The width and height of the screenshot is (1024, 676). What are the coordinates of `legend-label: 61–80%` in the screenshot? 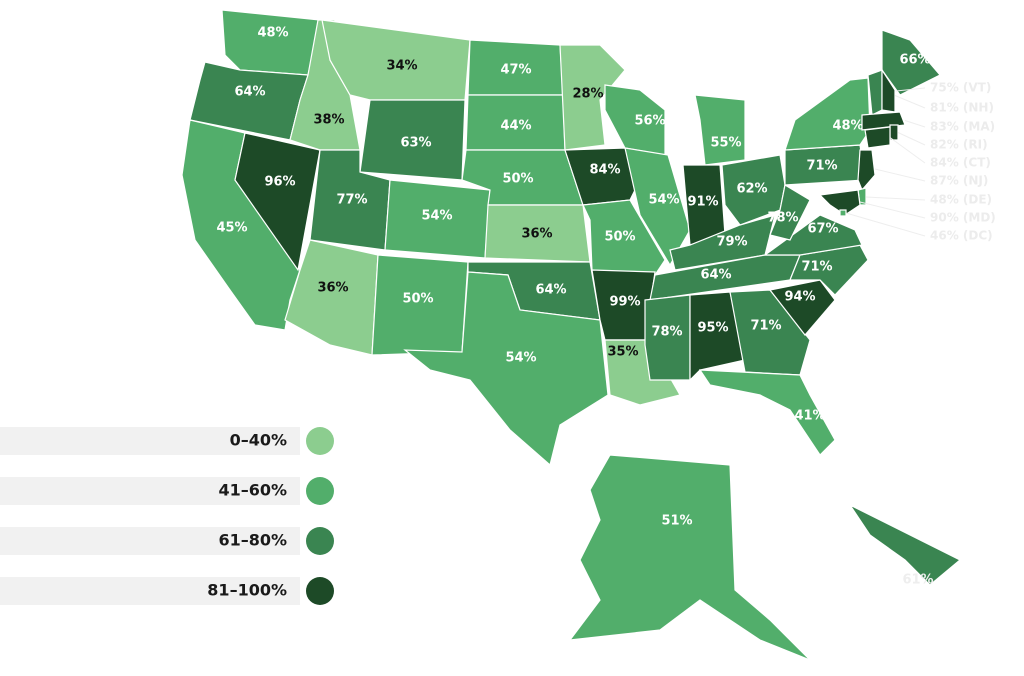 It's located at (252, 540).